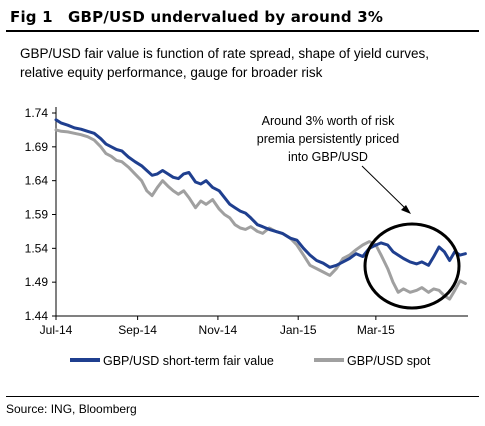  What do you see at coordinates (242, 396) in the screenshot?
I see `footer-divider` at bounding box center [242, 396].